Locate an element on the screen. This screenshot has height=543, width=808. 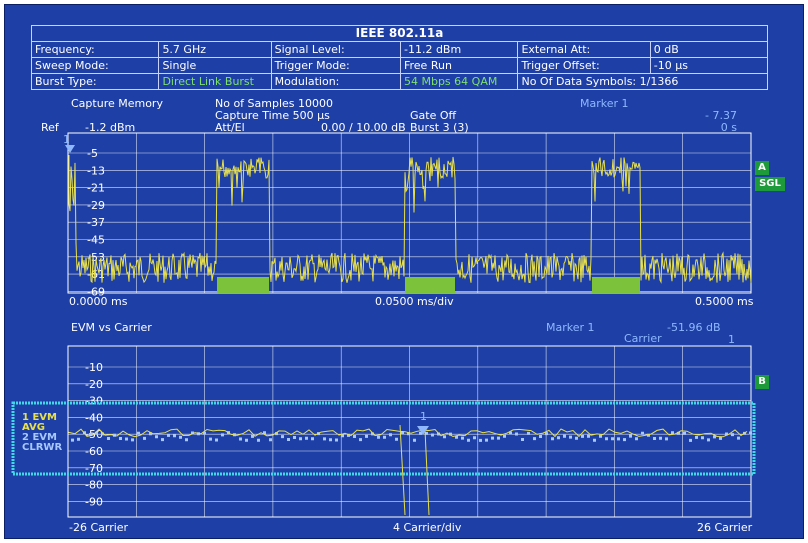
settings-value3: -10 μs is located at coordinates (709, 65).